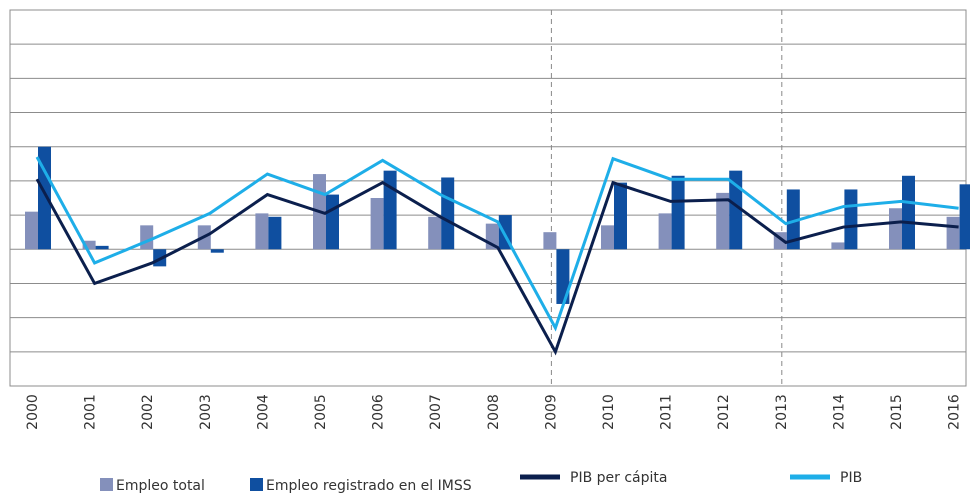 The height and width of the screenshot is (495, 970). What do you see at coordinates (551, 412) in the screenshot?
I see `x-tick-label: 2009` at bounding box center [551, 412].